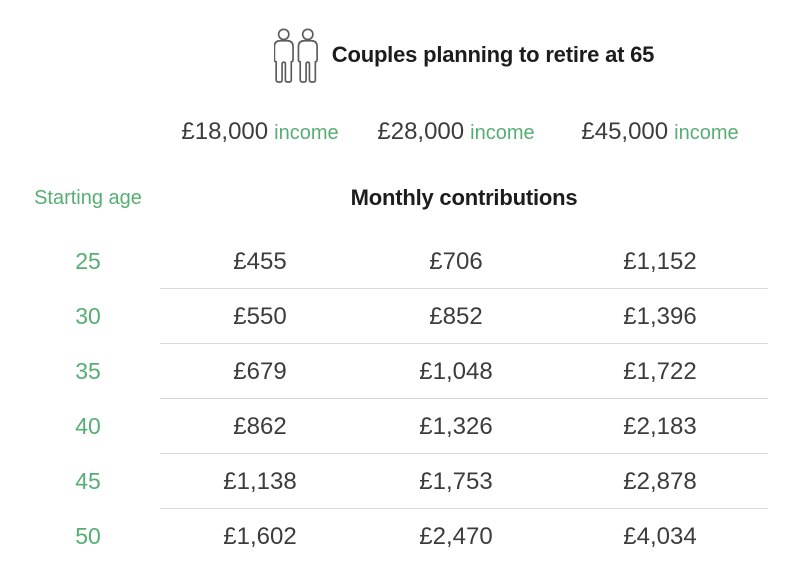  What do you see at coordinates (660, 426) in the screenshot?
I see `contribution-cell: £2,183` at bounding box center [660, 426].